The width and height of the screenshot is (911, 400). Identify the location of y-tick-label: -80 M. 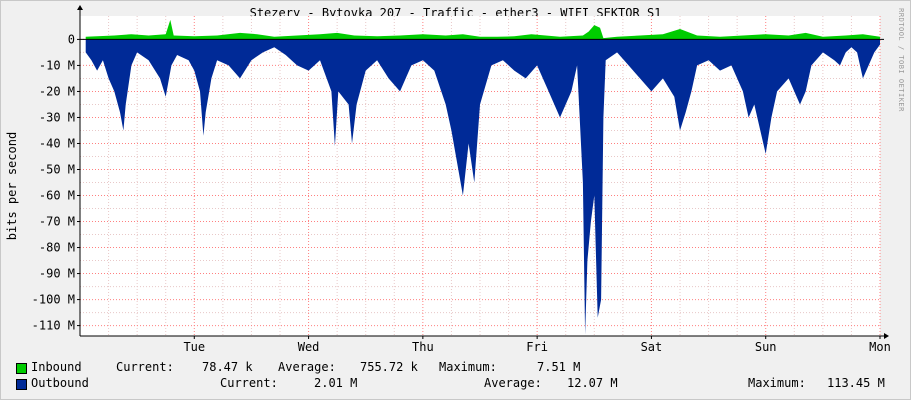
(57, 248).